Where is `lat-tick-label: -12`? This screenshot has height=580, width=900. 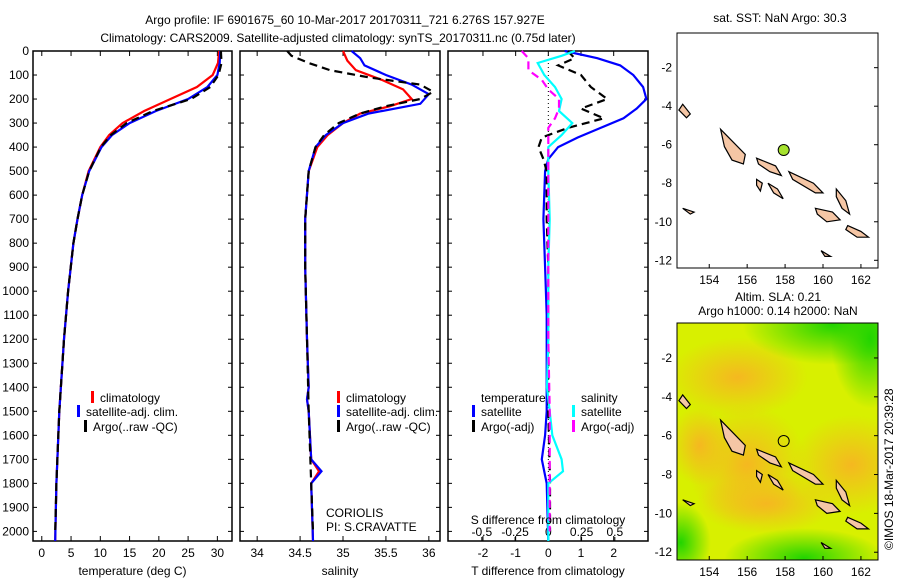 lat-tick-label: -12 is located at coordinates (664, 260).